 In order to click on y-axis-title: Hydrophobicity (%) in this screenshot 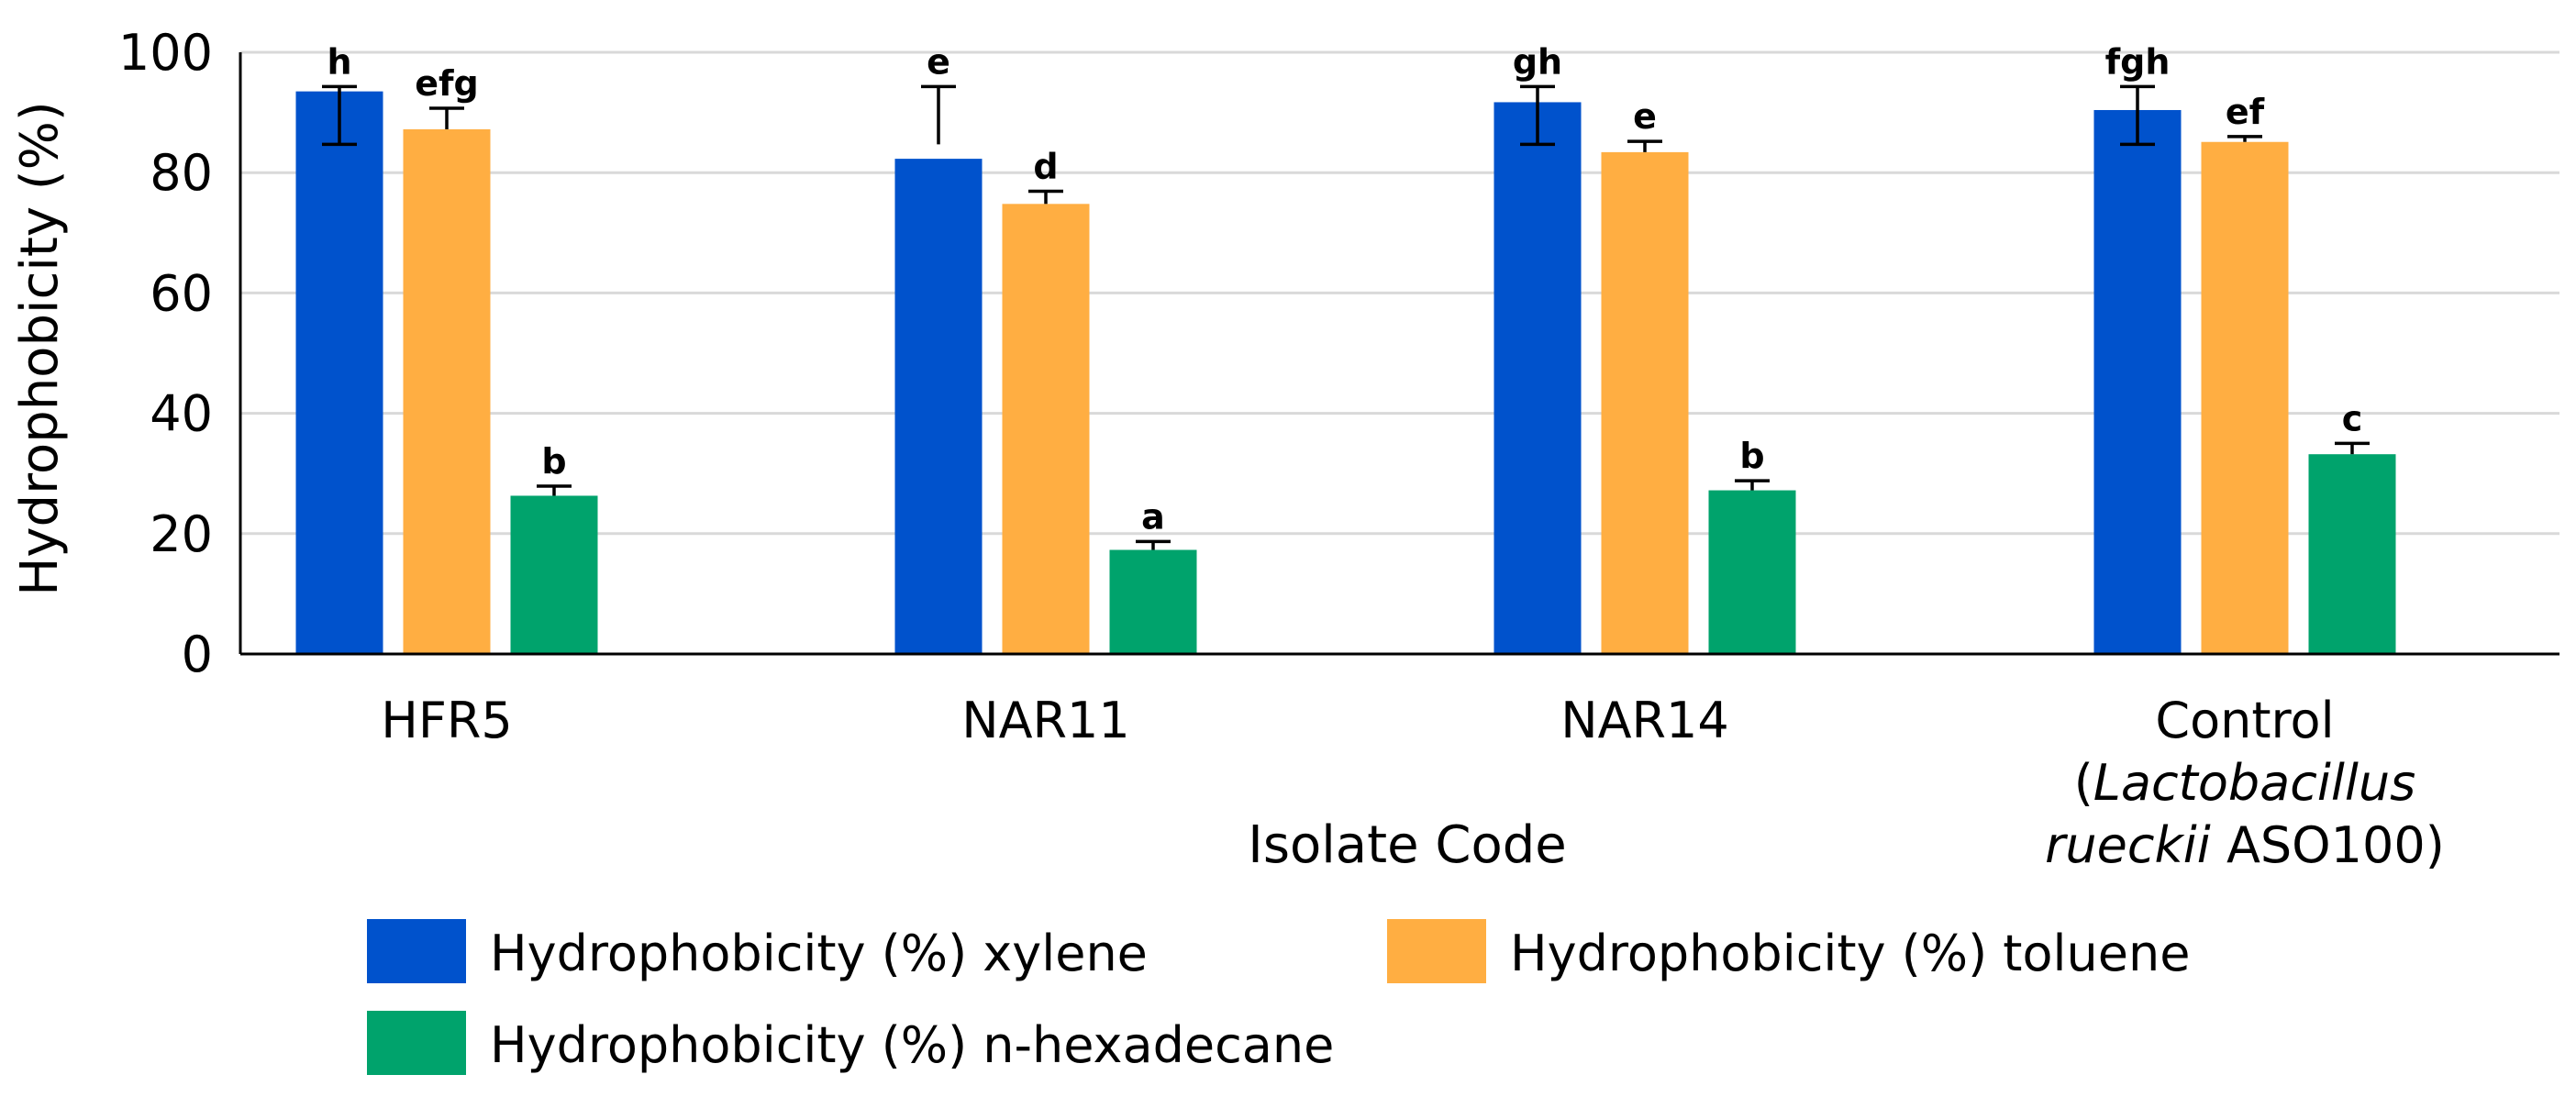, I will do `click(40, 348)`.